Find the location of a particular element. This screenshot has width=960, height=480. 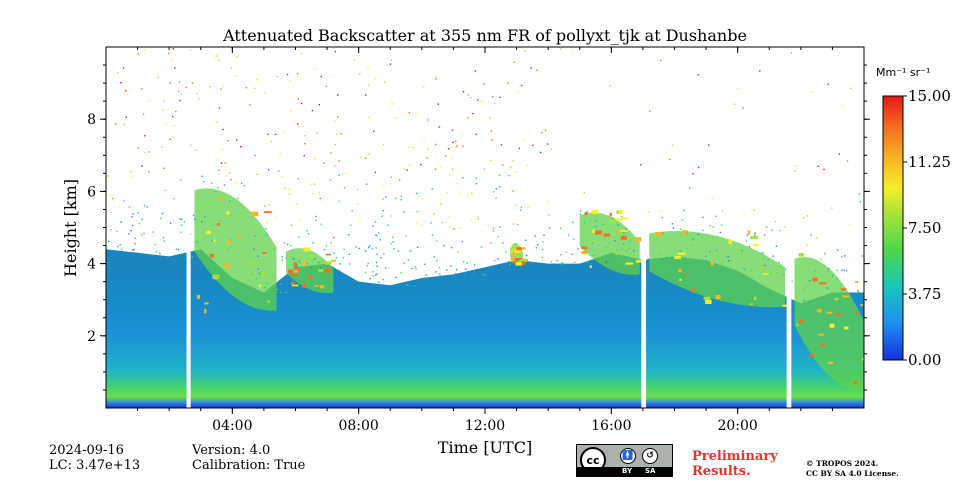

colorbar is located at coordinates (893, 228).